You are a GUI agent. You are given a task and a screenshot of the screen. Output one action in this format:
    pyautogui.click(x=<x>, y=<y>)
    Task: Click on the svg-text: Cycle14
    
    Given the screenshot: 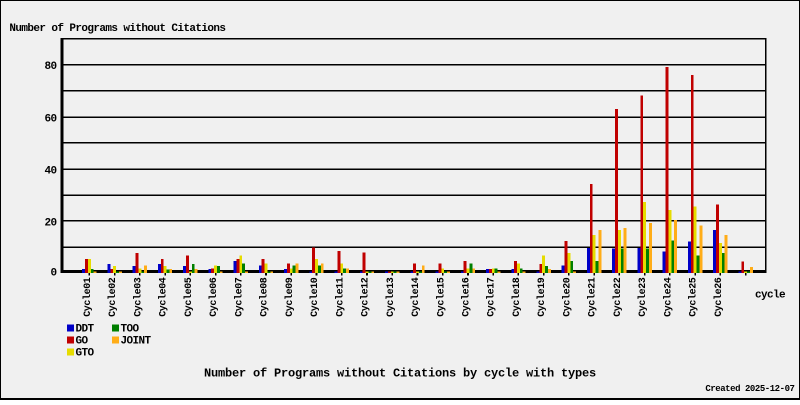 What is the action you would take?
    pyautogui.click(x=416, y=297)
    